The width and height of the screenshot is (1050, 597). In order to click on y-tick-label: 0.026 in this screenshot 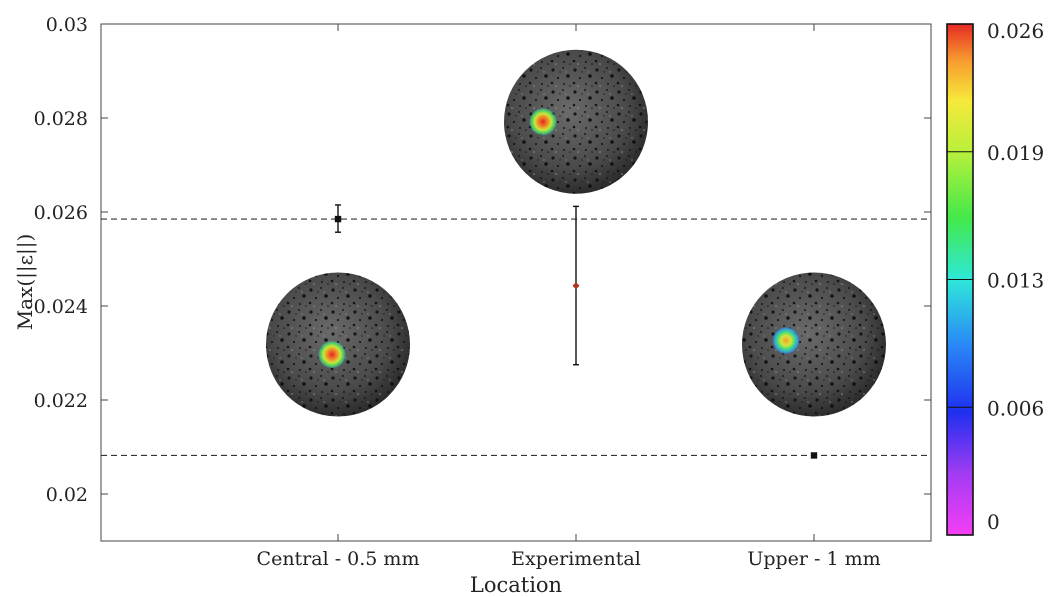, I will do `click(61, 213)`.